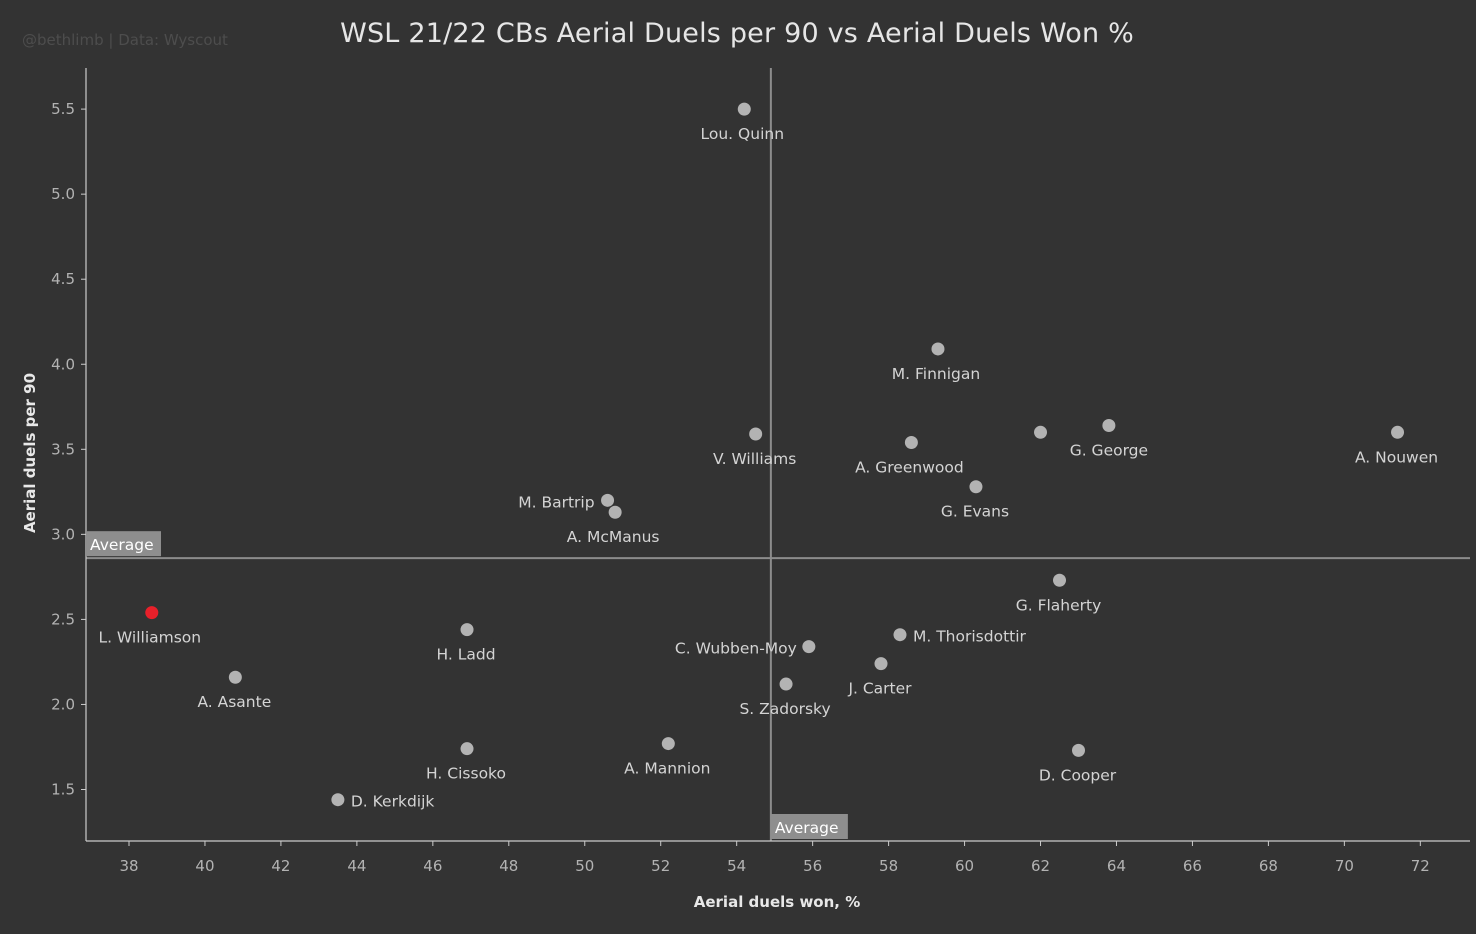  I want to click on x-tick-label: 58, so click(888, 866).